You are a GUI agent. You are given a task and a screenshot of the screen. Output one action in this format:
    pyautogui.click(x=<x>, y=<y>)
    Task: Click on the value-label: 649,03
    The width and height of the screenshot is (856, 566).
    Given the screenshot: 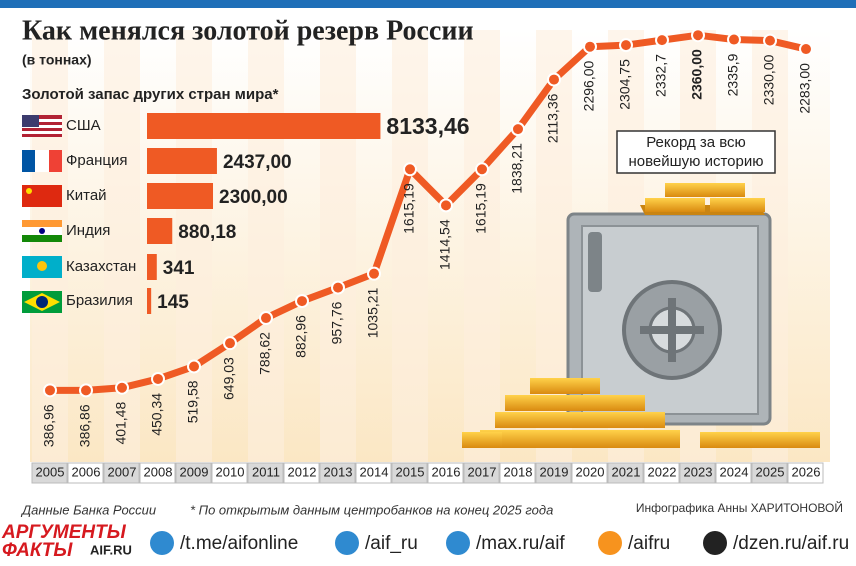 What is the action you would take?
    pyautogui.click(x=229, y=378)
    